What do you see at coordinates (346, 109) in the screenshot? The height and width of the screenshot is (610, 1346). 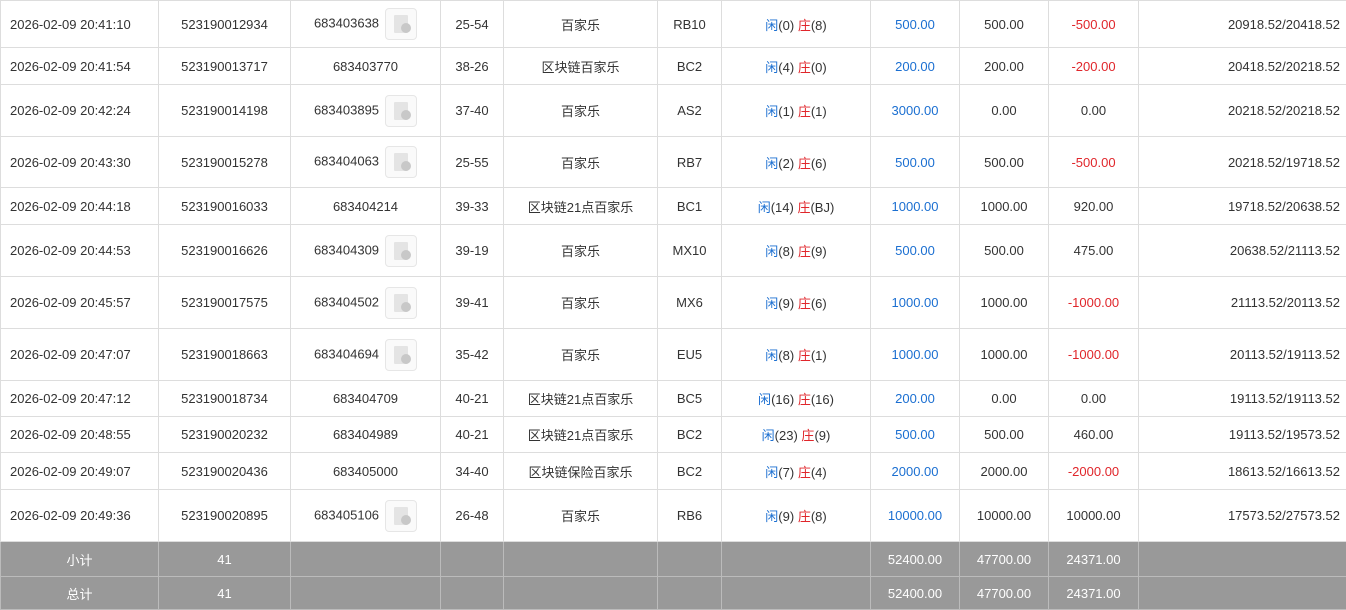 I see `round-id: 683403895` at bounding box center [346, 109].